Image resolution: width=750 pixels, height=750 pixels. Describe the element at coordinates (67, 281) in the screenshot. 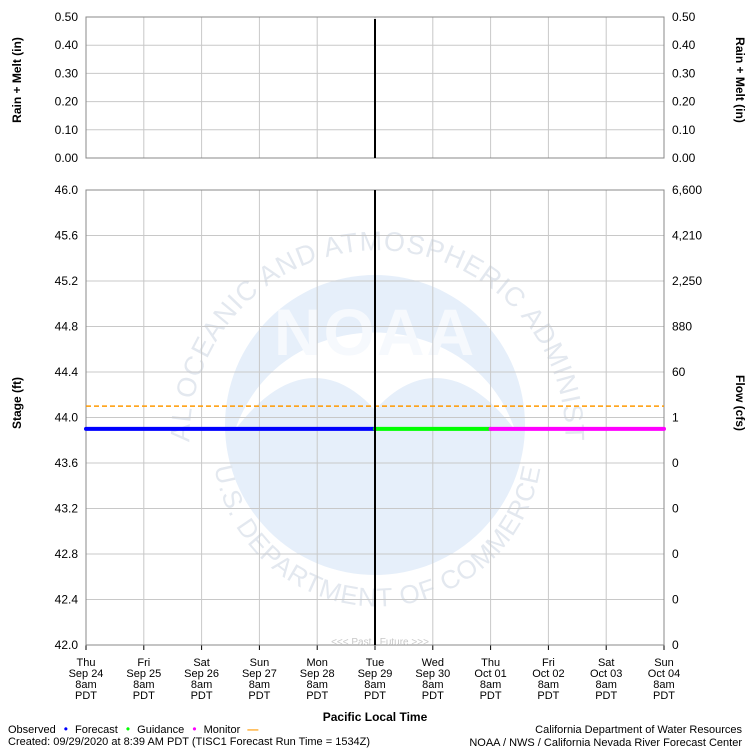

I see `stage-ytick: 45.2` at that location.